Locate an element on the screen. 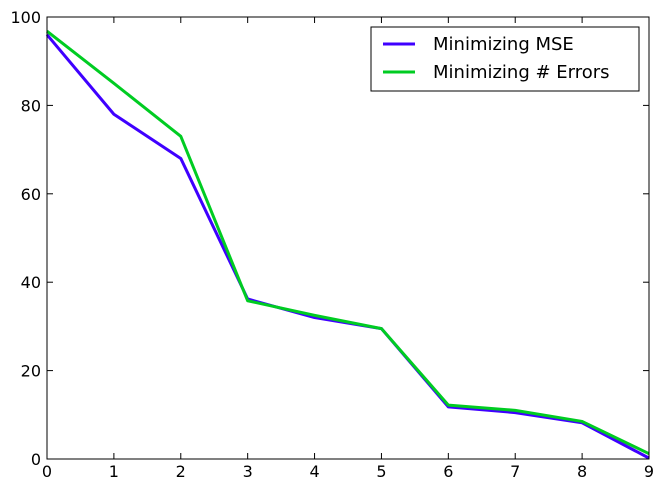 The width and height of the screenshot is (671, 493). y-tick-label: 100 is located at coordinates (25, 17).